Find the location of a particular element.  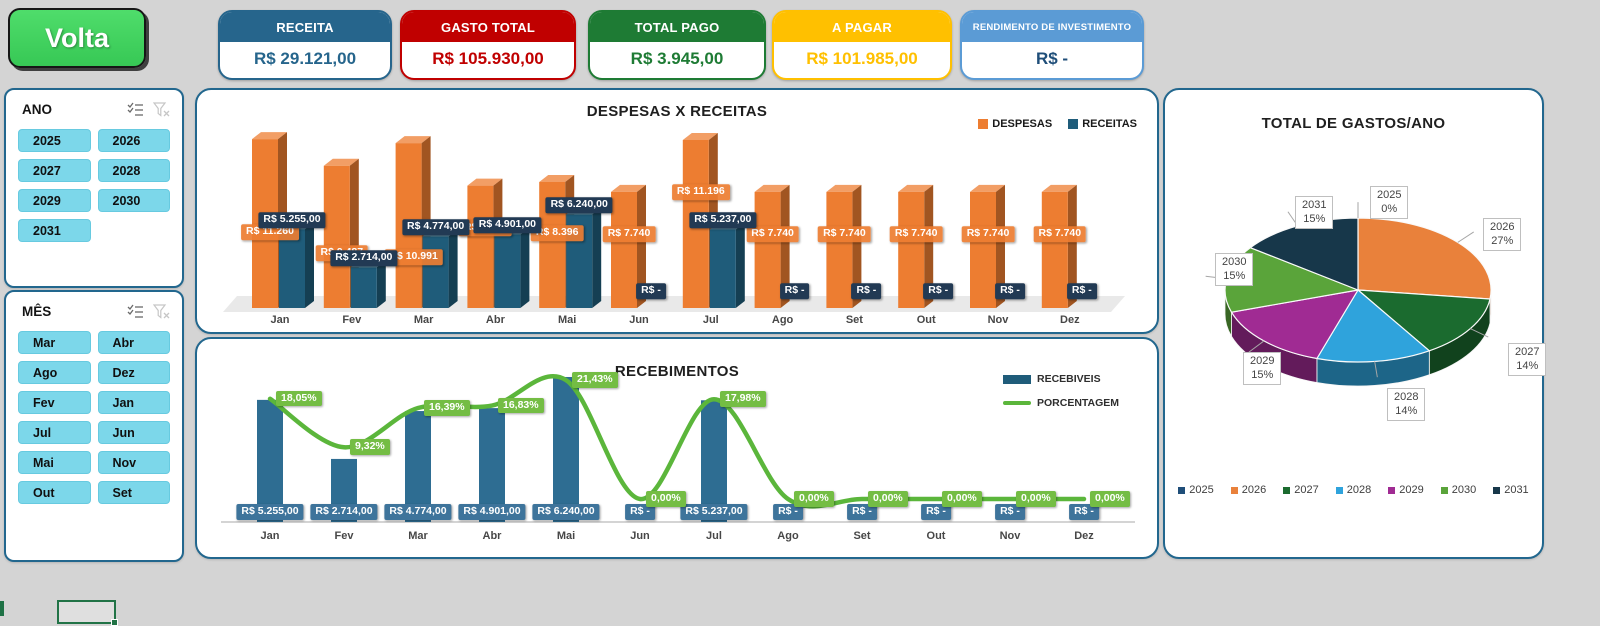

gastos-ano-legend: 2025 2026 2027 2028 2029 2030 2031 is located at coordinates (1353, 490).